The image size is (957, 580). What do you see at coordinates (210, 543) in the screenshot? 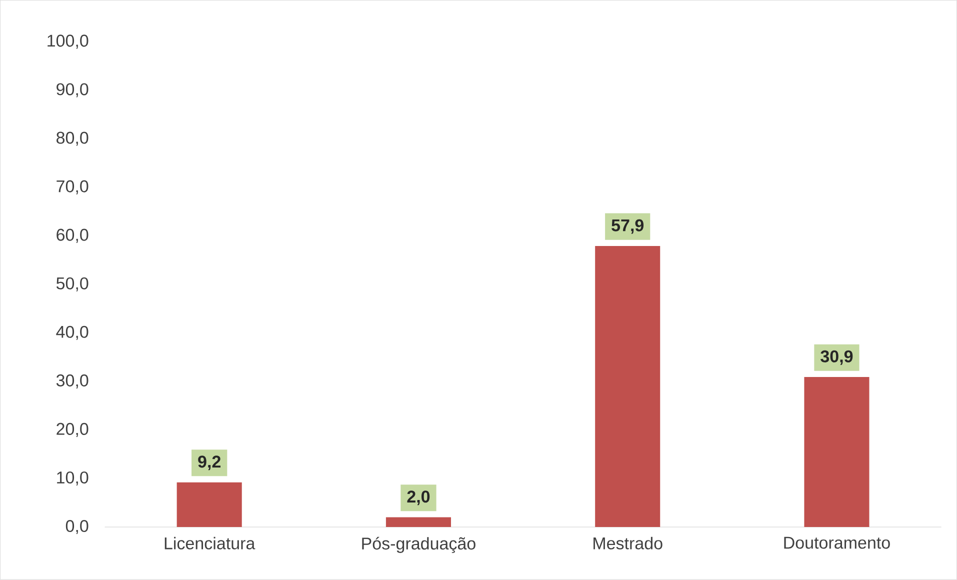
I see `x-tick-label: Licenciatura` at bounding box center [210, 543].